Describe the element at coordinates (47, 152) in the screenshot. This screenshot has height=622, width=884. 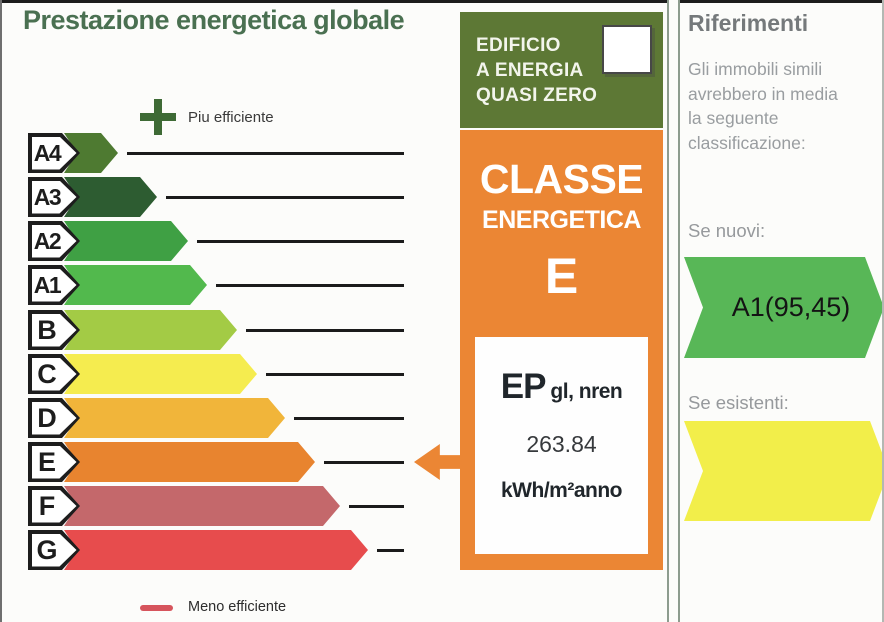
I see `energy-class-label: A4` at that location.